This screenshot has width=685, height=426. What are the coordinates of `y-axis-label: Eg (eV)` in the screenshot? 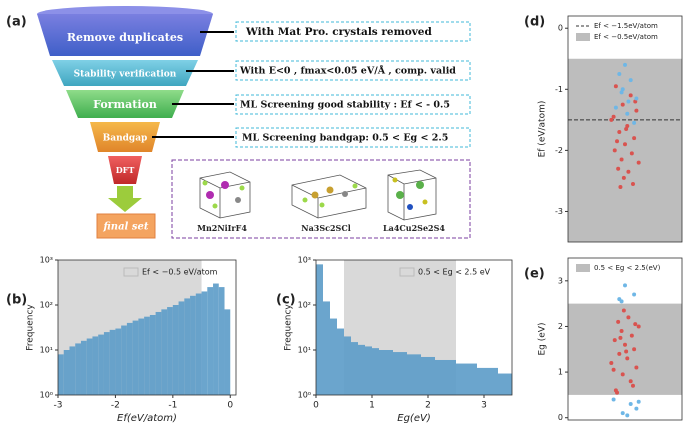 It's located at (543, 339).